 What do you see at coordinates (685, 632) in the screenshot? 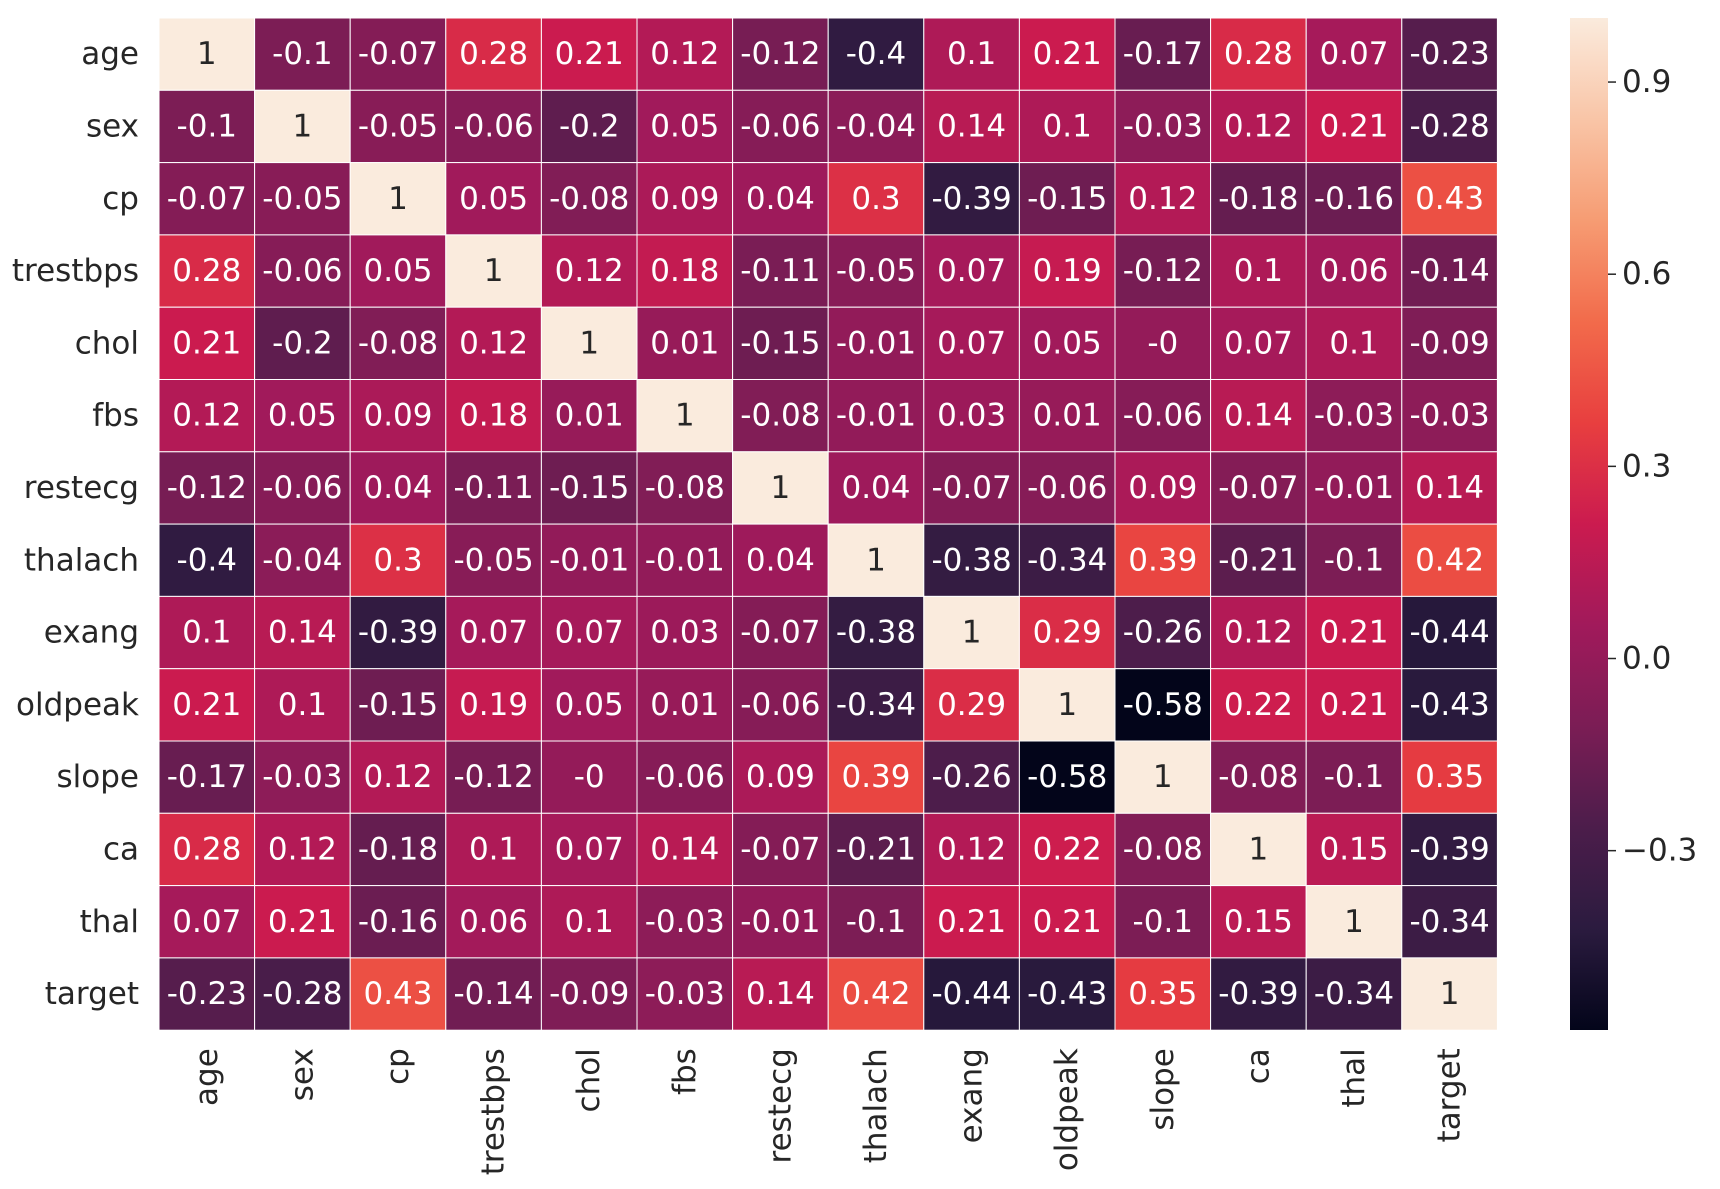
I see `heatmap-cell-exang-fbs` at bounding box center [685, 632].